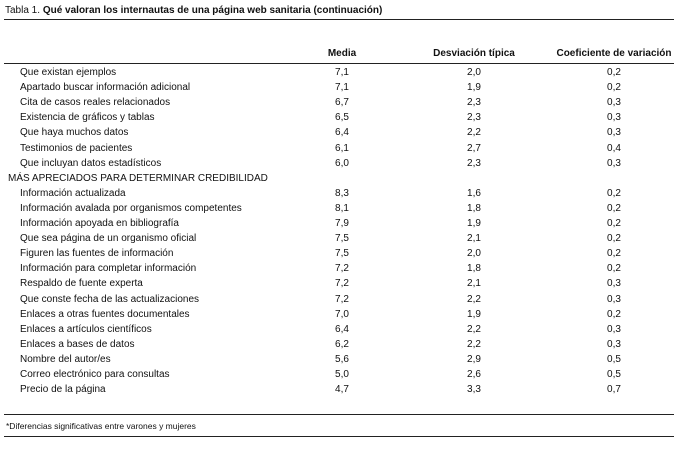  I want to click on row-label: Que haya muchos datos, so click(74, 133).